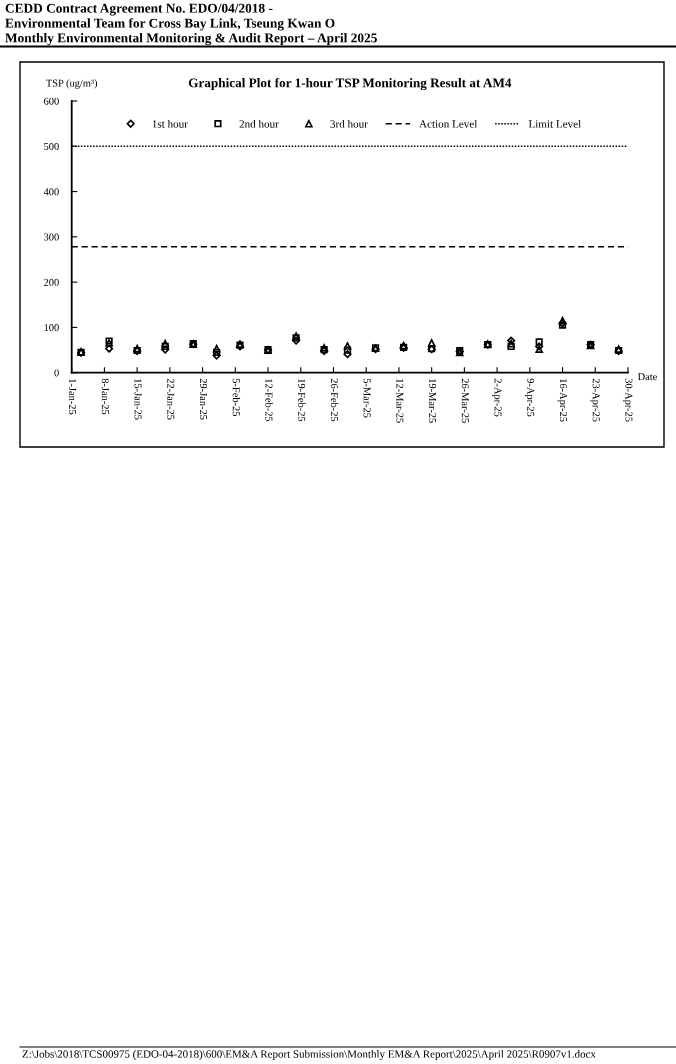  Describe the element at coordinates (647, 377) in the screenshot. I see `x-axis-title: Date` at that location.